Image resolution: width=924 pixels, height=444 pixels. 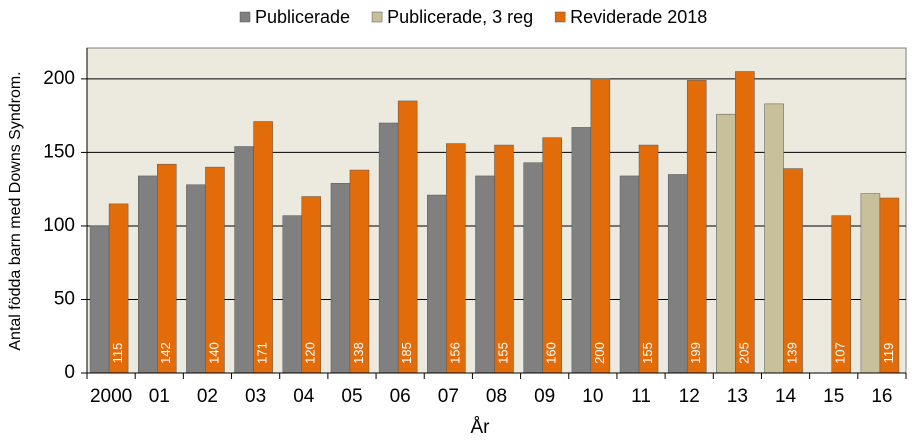 I want to click on x-tick-label: 10, so click(x=592, y=396).